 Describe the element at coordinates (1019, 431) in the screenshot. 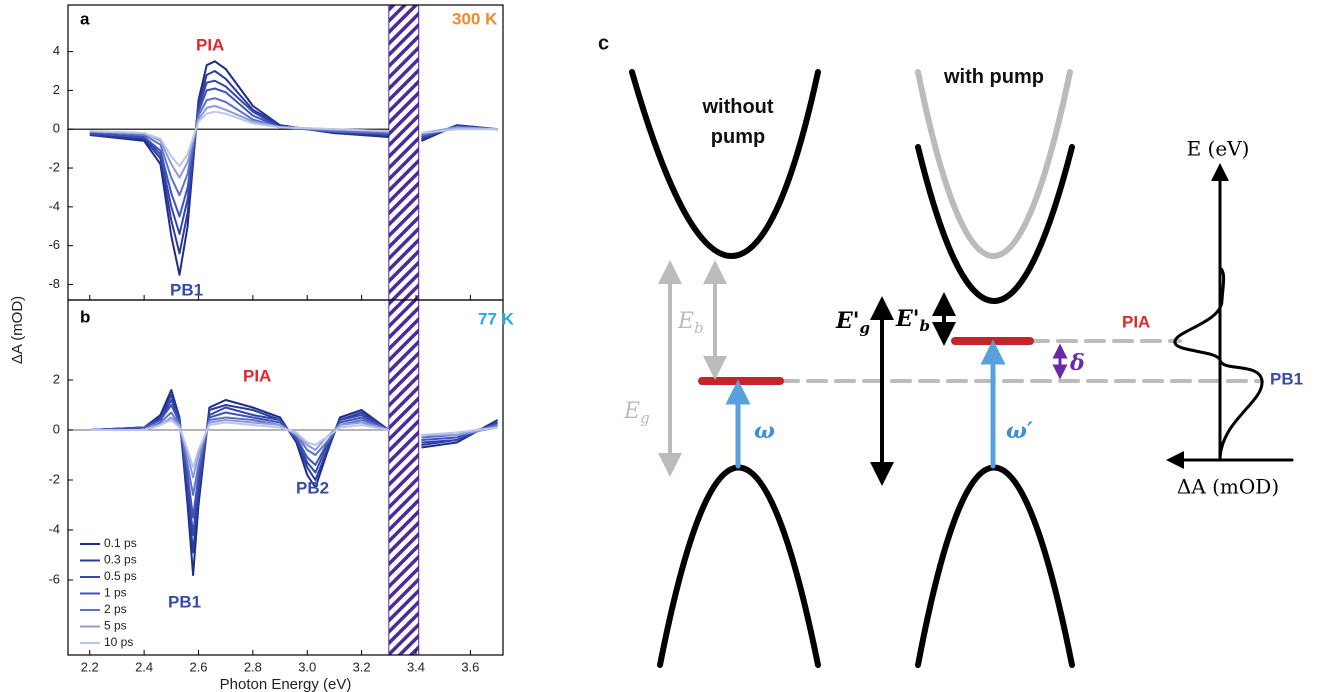

I see `omega-prime-label: ω′` at that location.